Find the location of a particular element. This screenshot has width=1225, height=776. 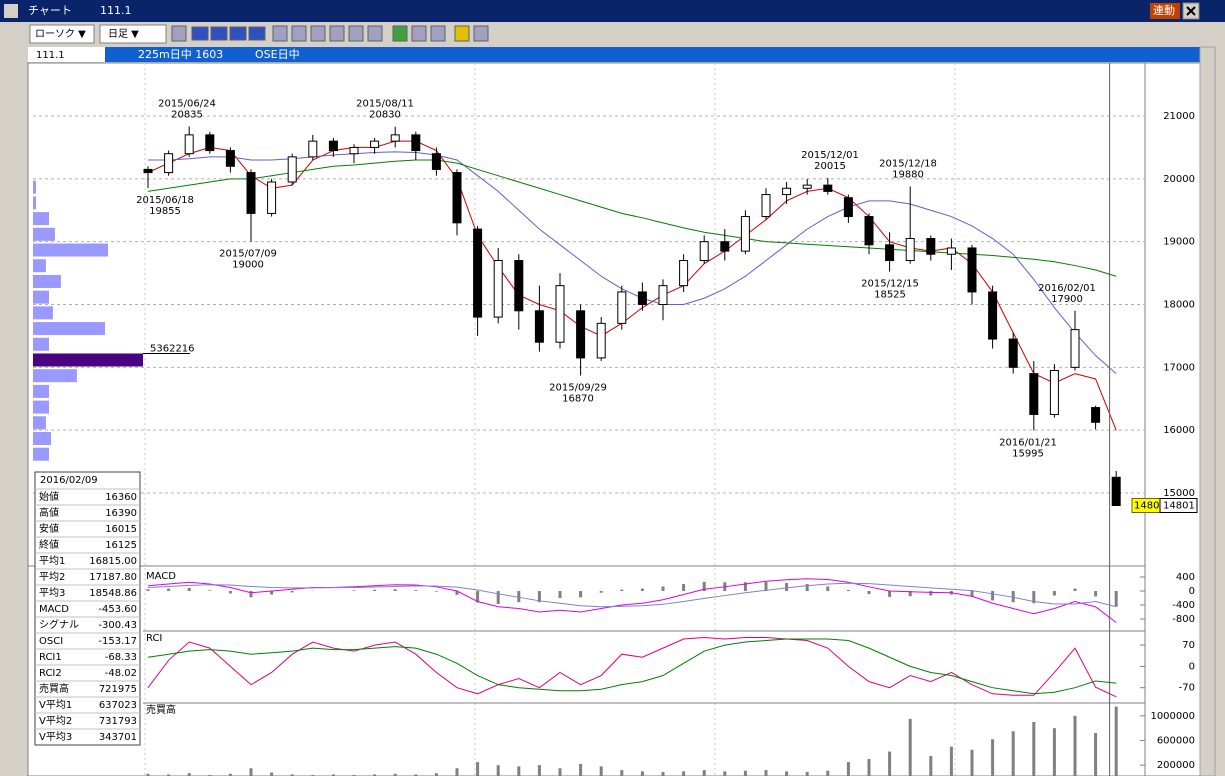

annotation-date: 2015/06/18 is located at coordinates (165, 200).